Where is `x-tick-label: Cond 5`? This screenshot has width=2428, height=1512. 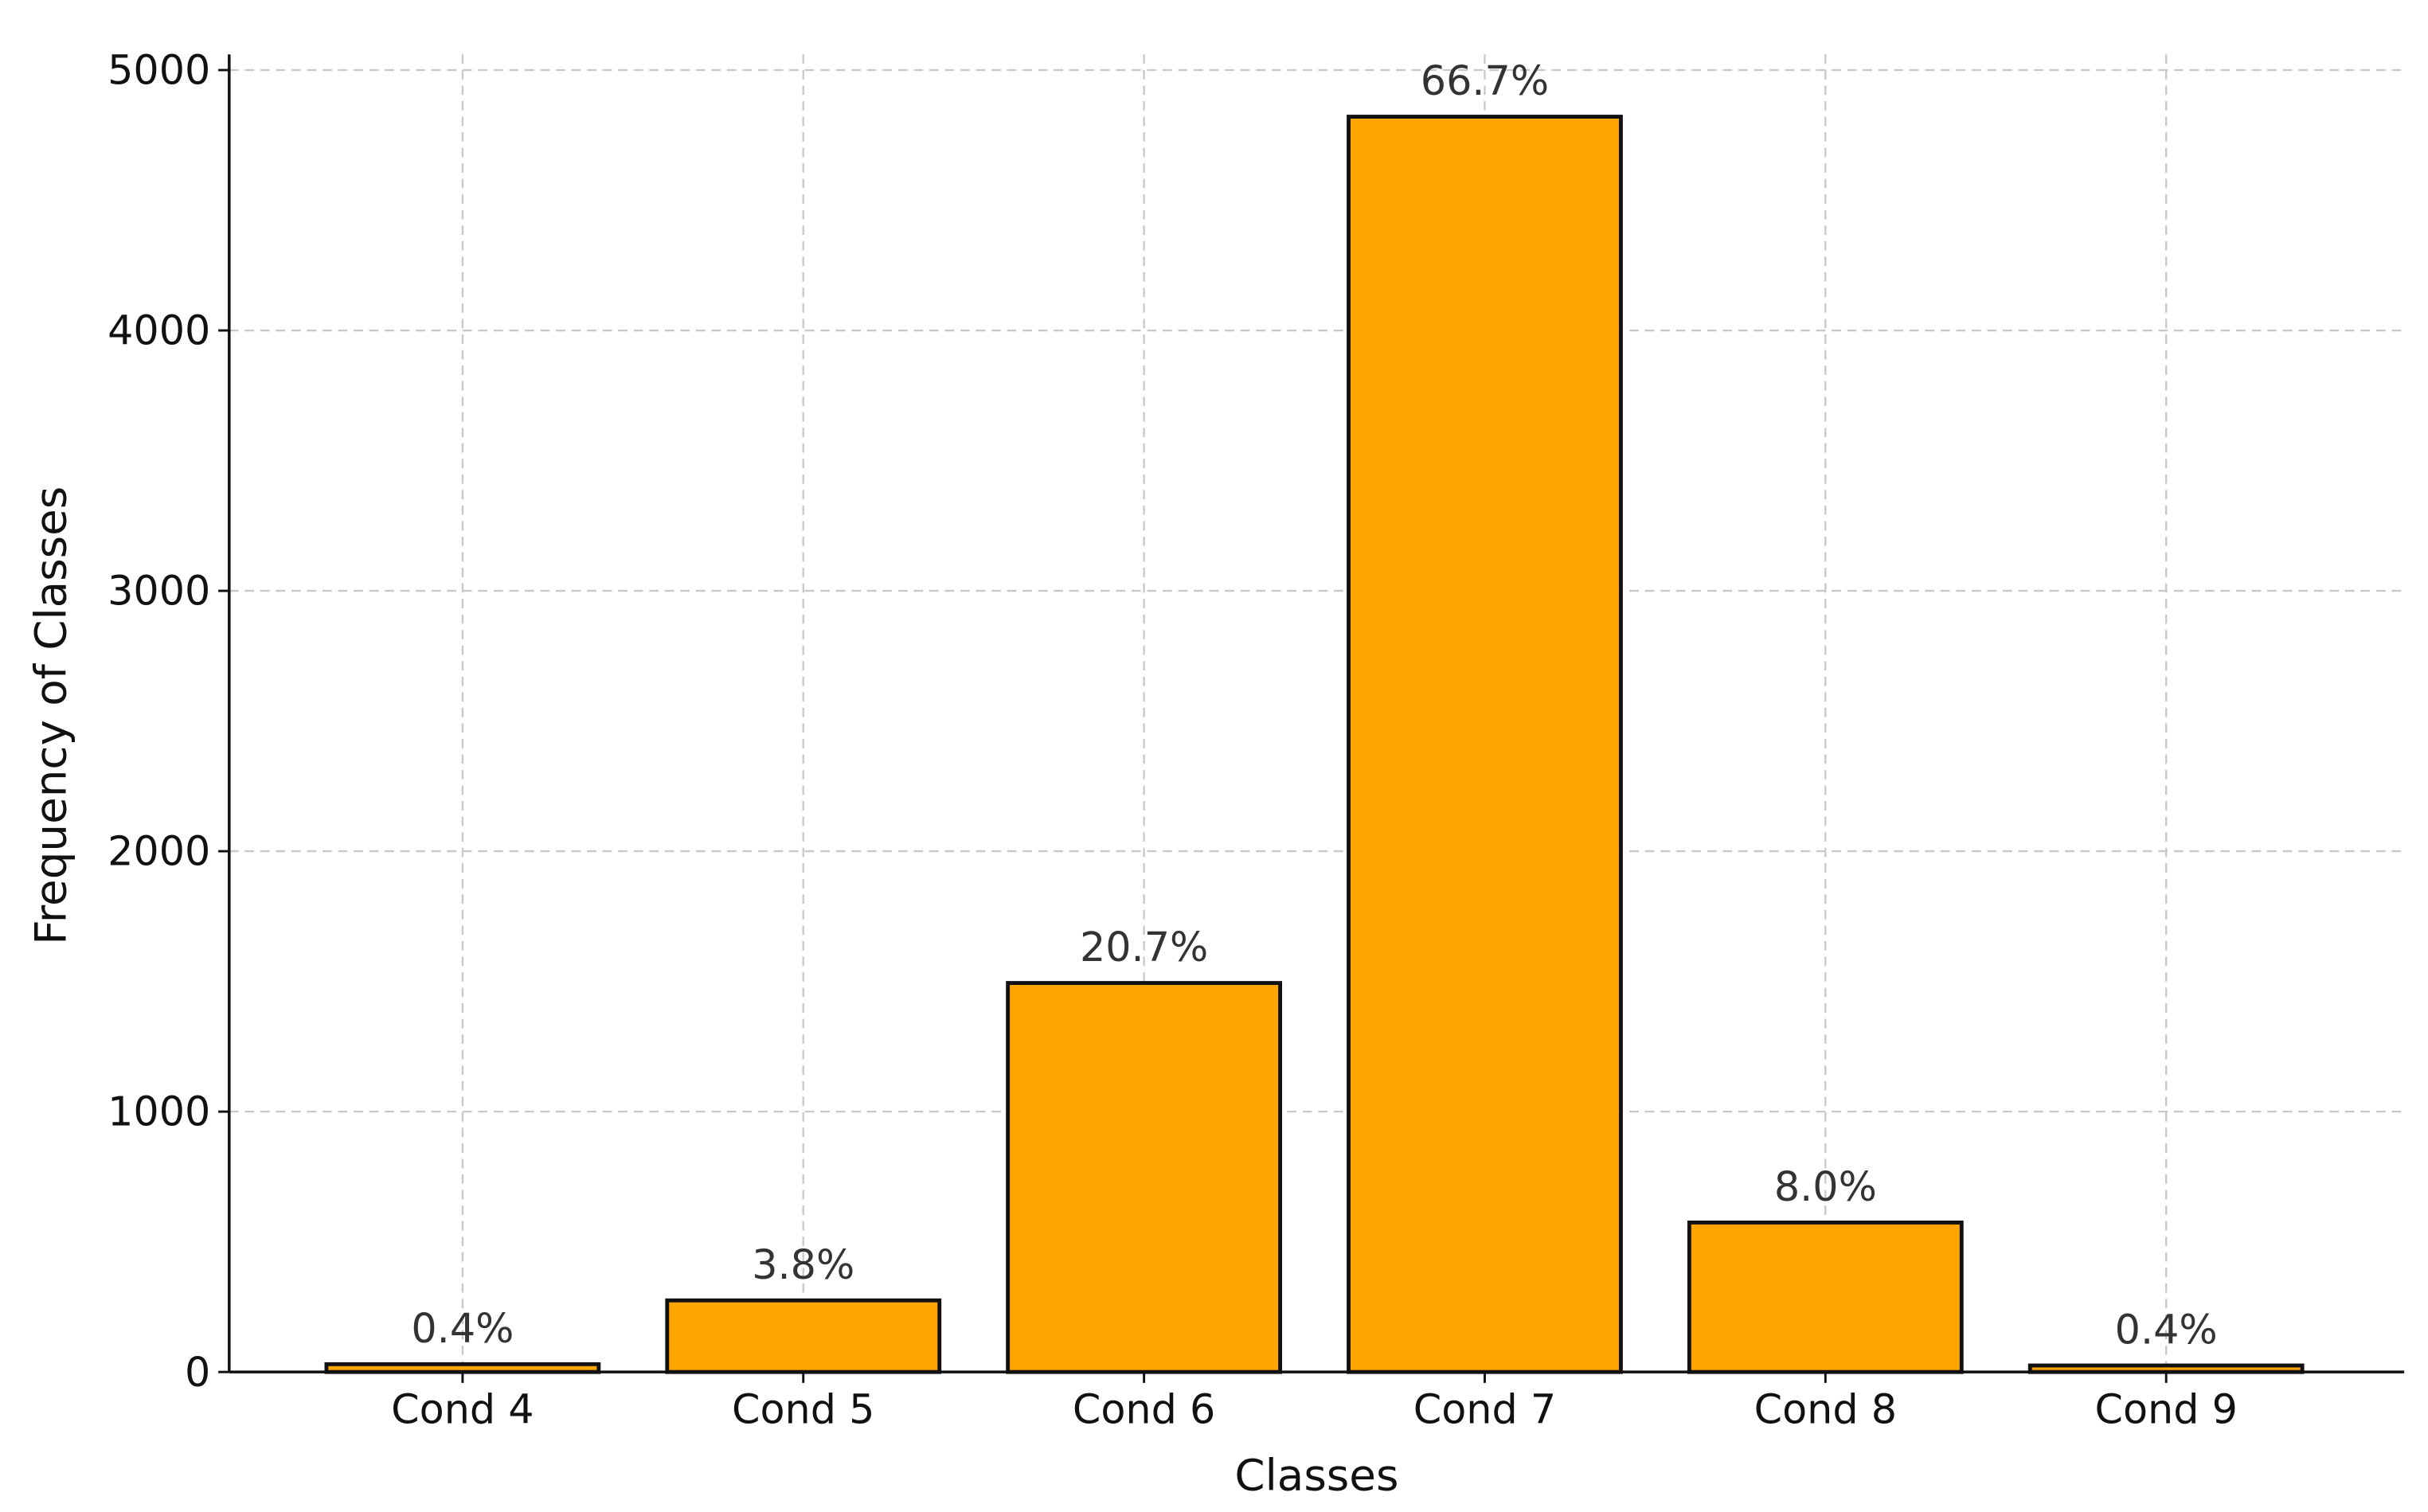 x-tick-label: Cond 5 is located at coordinates (803, 1409).